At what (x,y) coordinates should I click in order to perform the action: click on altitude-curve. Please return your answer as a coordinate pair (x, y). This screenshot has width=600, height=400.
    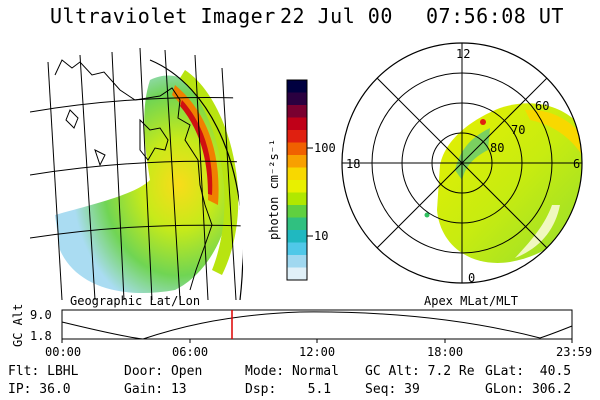
    Looking at the image, I should click on (317, 325).